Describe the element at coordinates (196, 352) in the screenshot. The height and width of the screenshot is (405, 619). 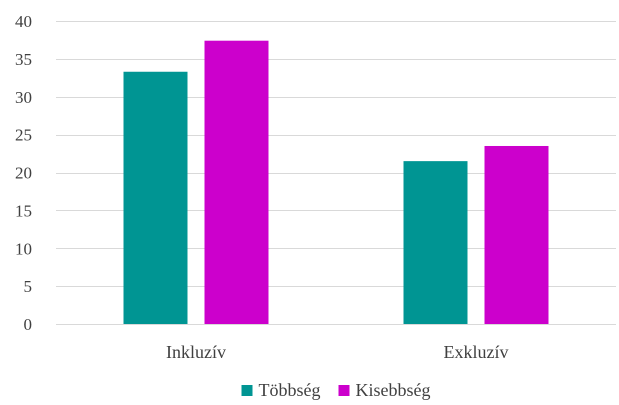
I see `category-label: Inkluzív` at that location.